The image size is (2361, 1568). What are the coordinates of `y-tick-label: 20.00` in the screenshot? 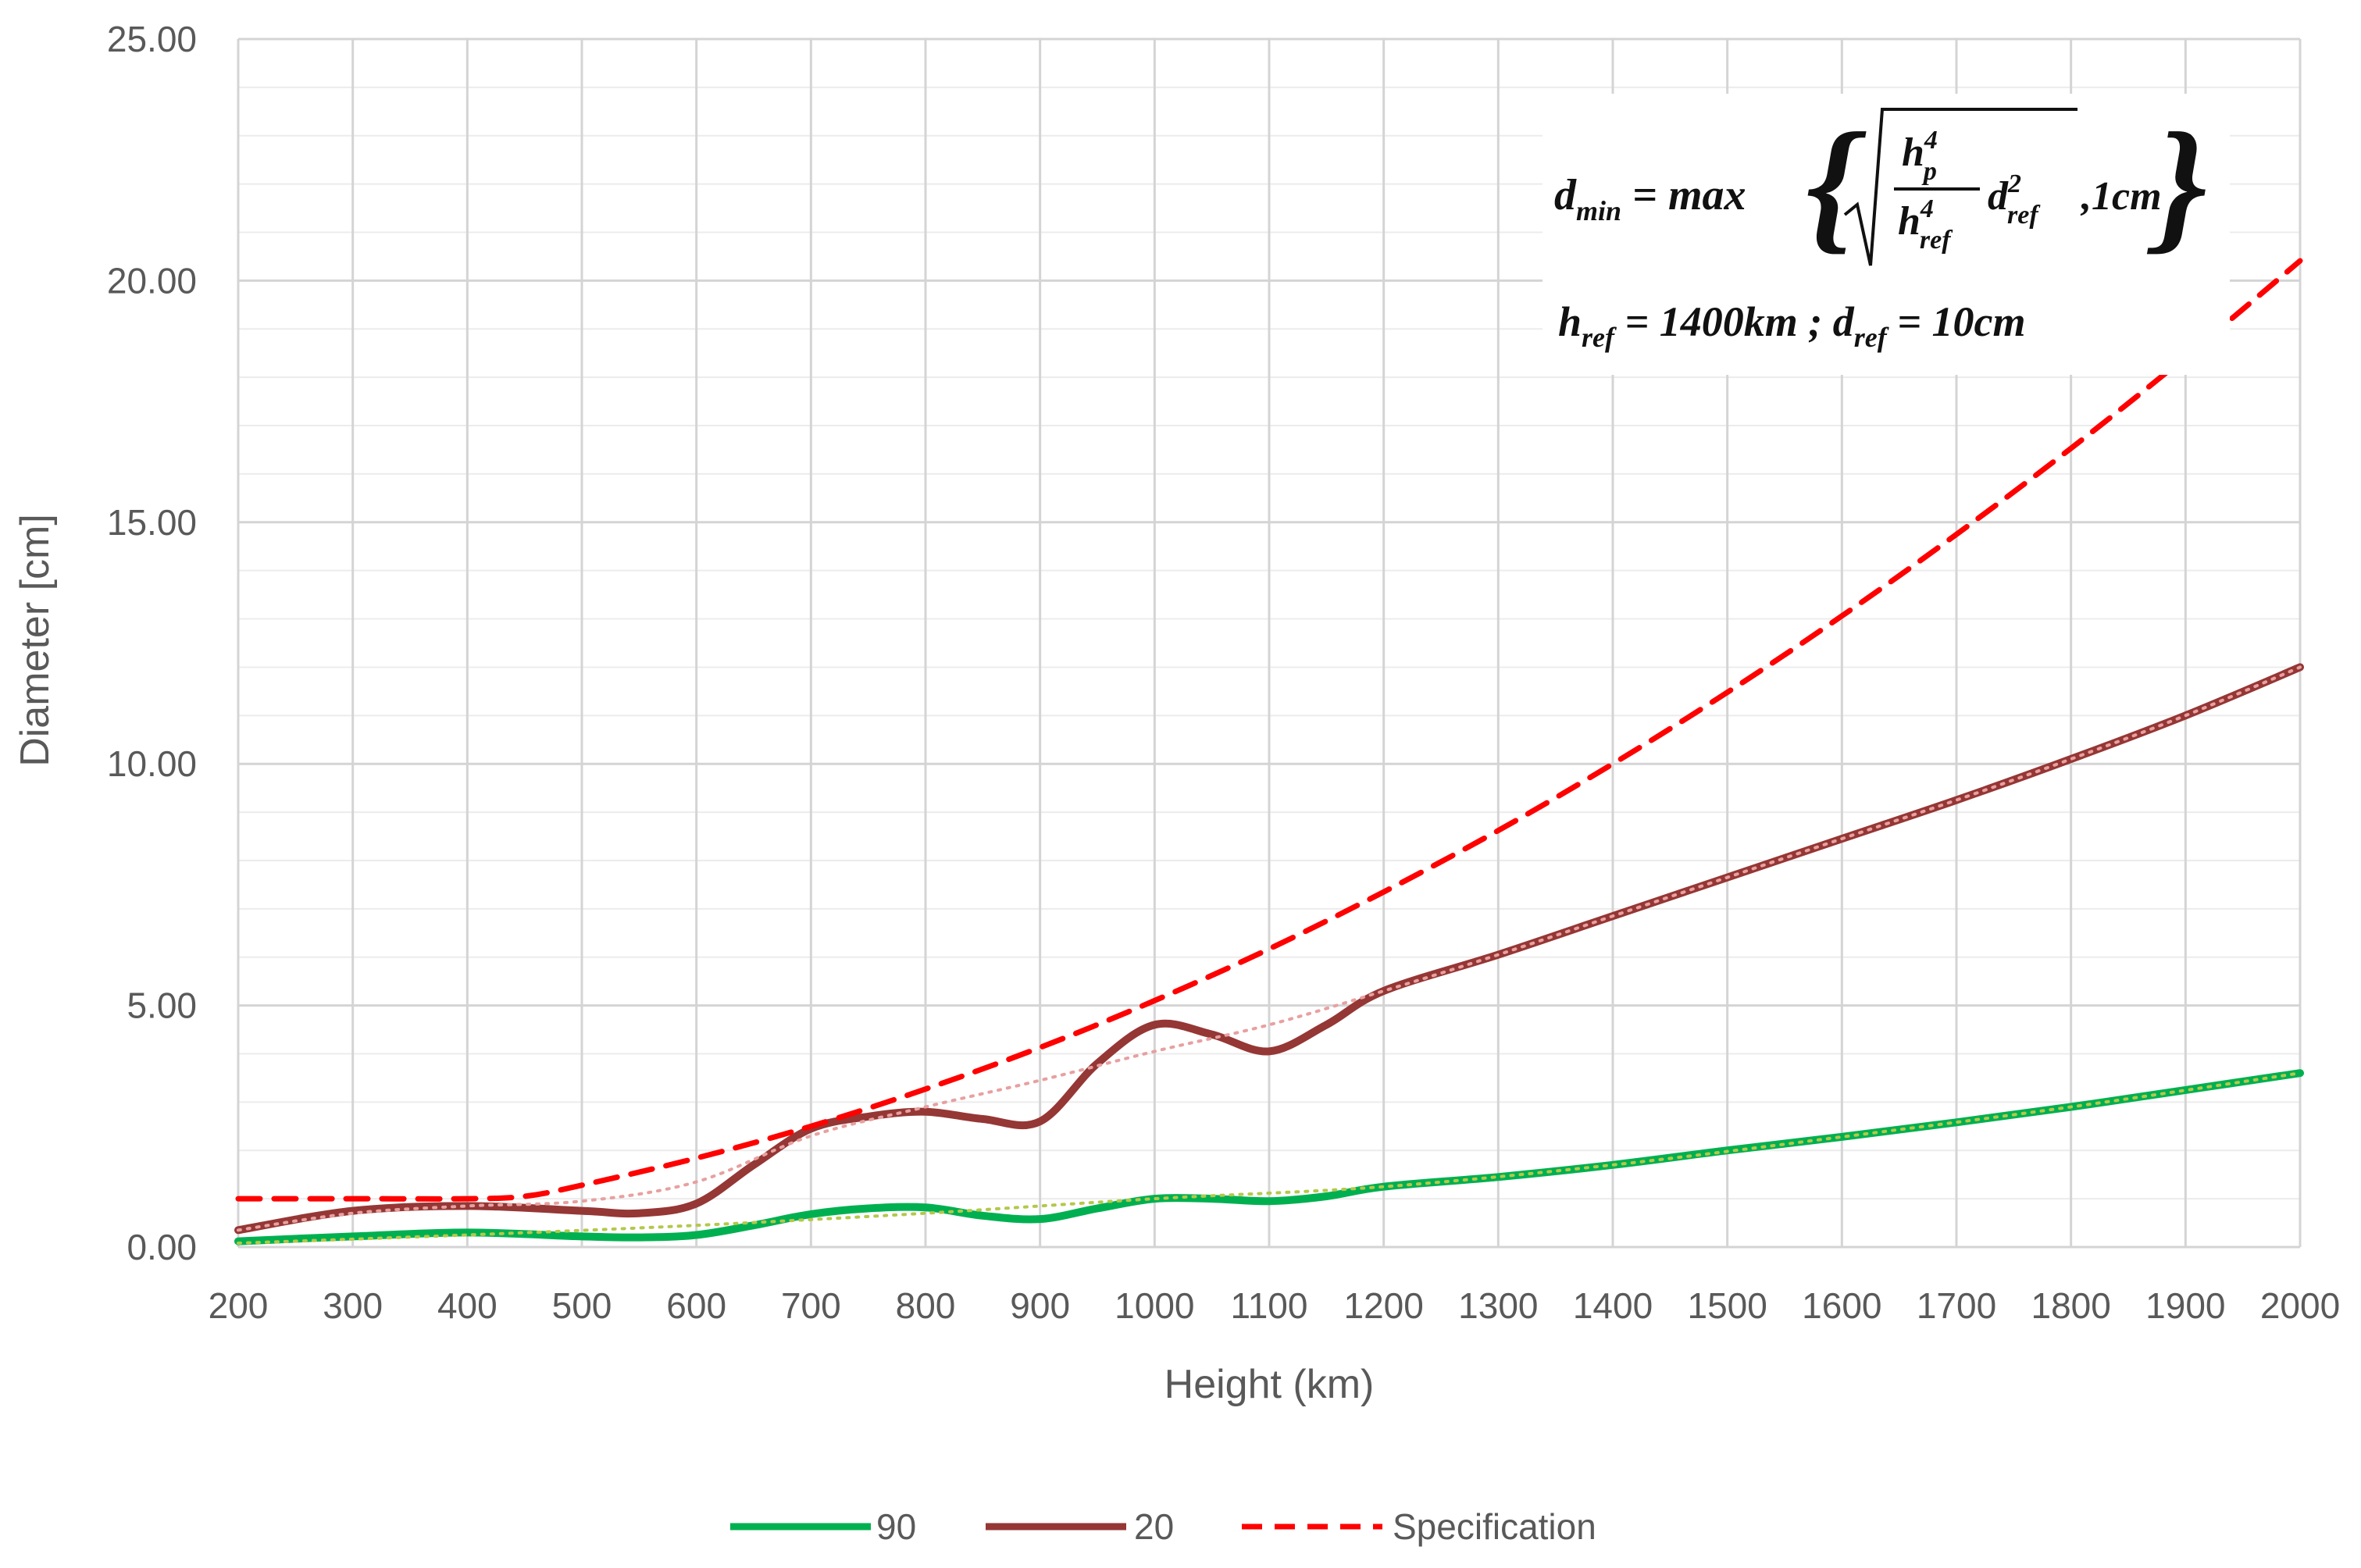 It's located at (152, 280).